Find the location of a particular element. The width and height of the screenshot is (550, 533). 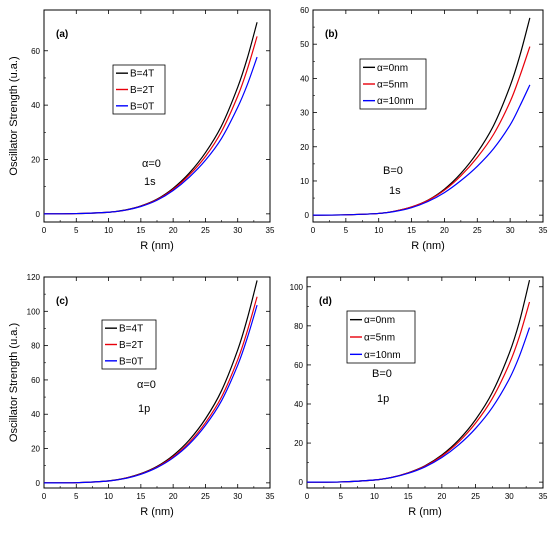

panel-label: (c) is located at coordinates (62, 301).